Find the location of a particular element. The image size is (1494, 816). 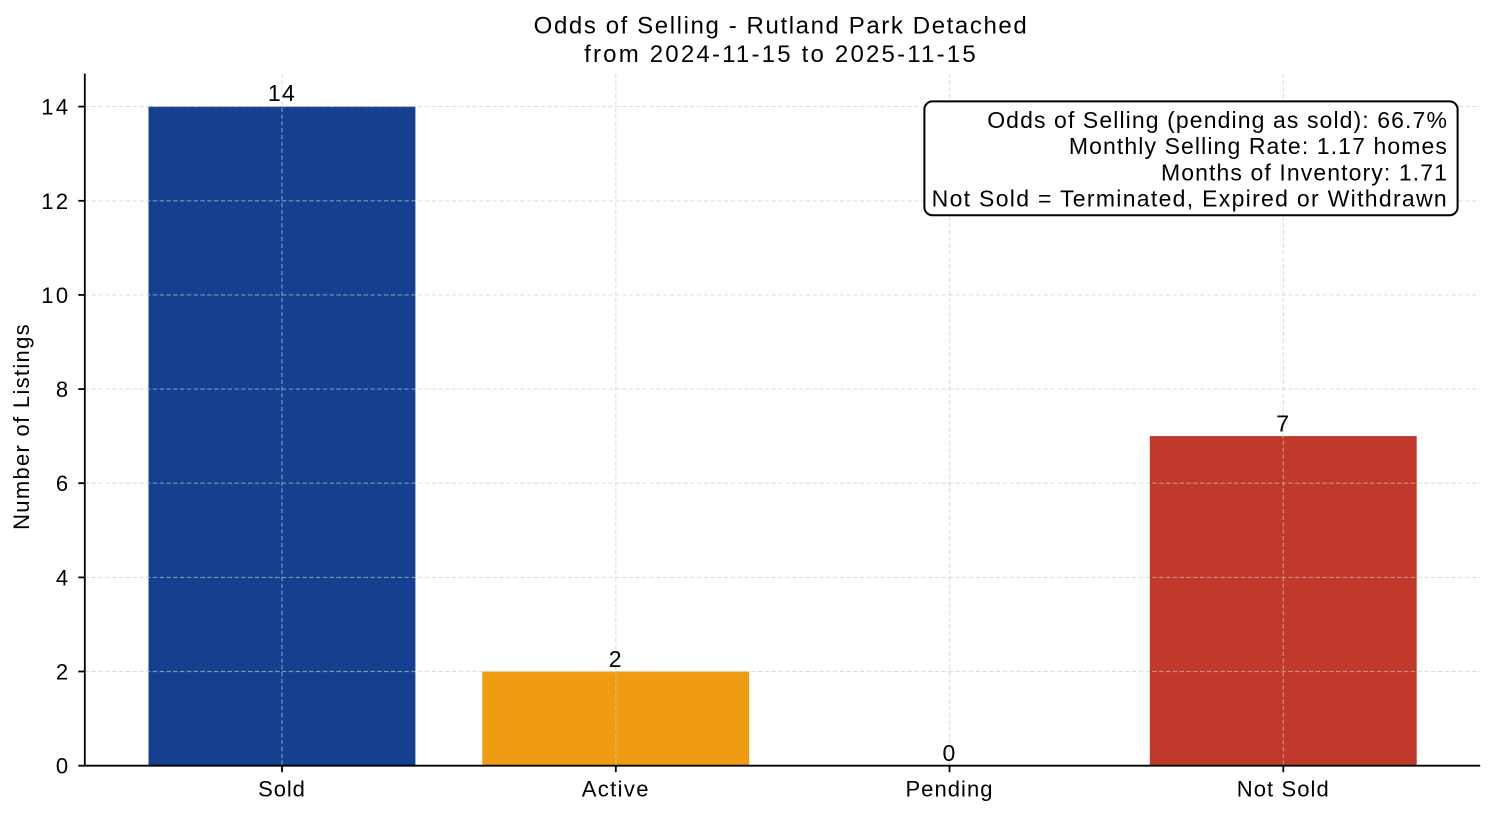

svg-text: 12 is located at coordinates (55, 201).